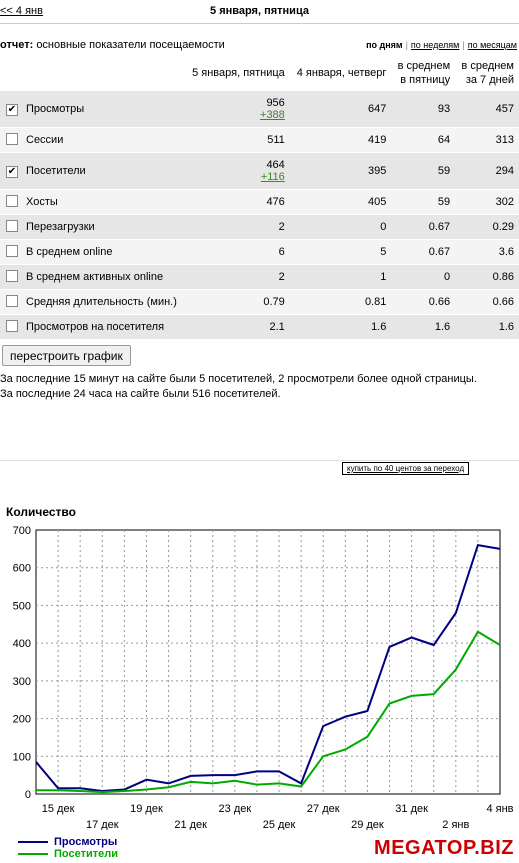 The image size is (519, 863). What do you see at coordinates (492, 45) in the screenshot?
I see `period-months-link: по месяцам` at bounding box center [492, 45].